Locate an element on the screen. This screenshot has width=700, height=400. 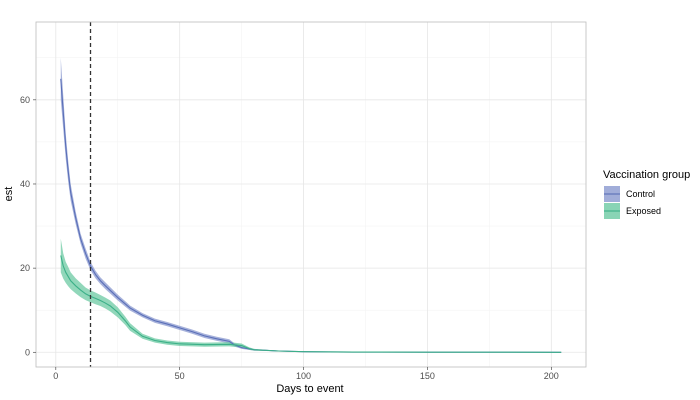
legend-items: Control Exposed is located at coordinates (632, 202).